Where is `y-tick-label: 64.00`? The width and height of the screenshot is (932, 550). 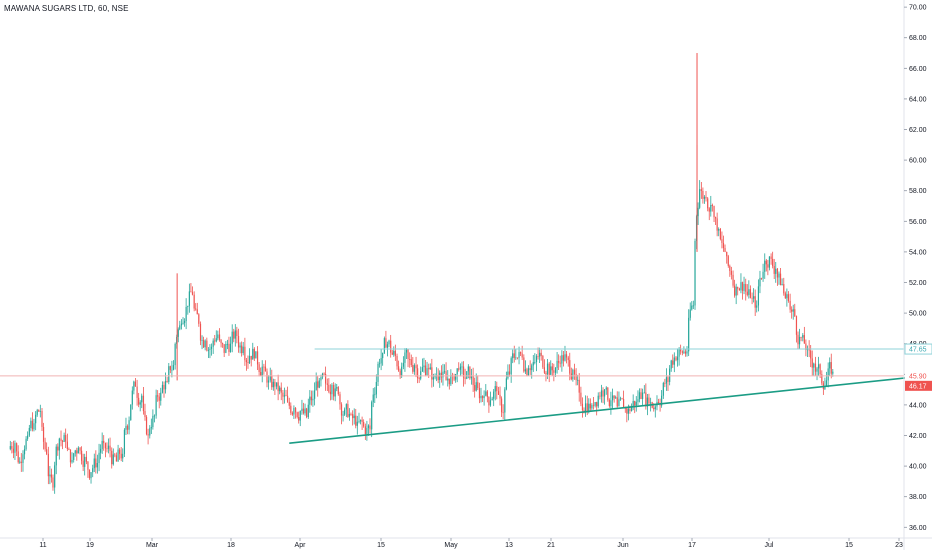
y-tick-label: 64.00 is located at coordinates (918, 99).